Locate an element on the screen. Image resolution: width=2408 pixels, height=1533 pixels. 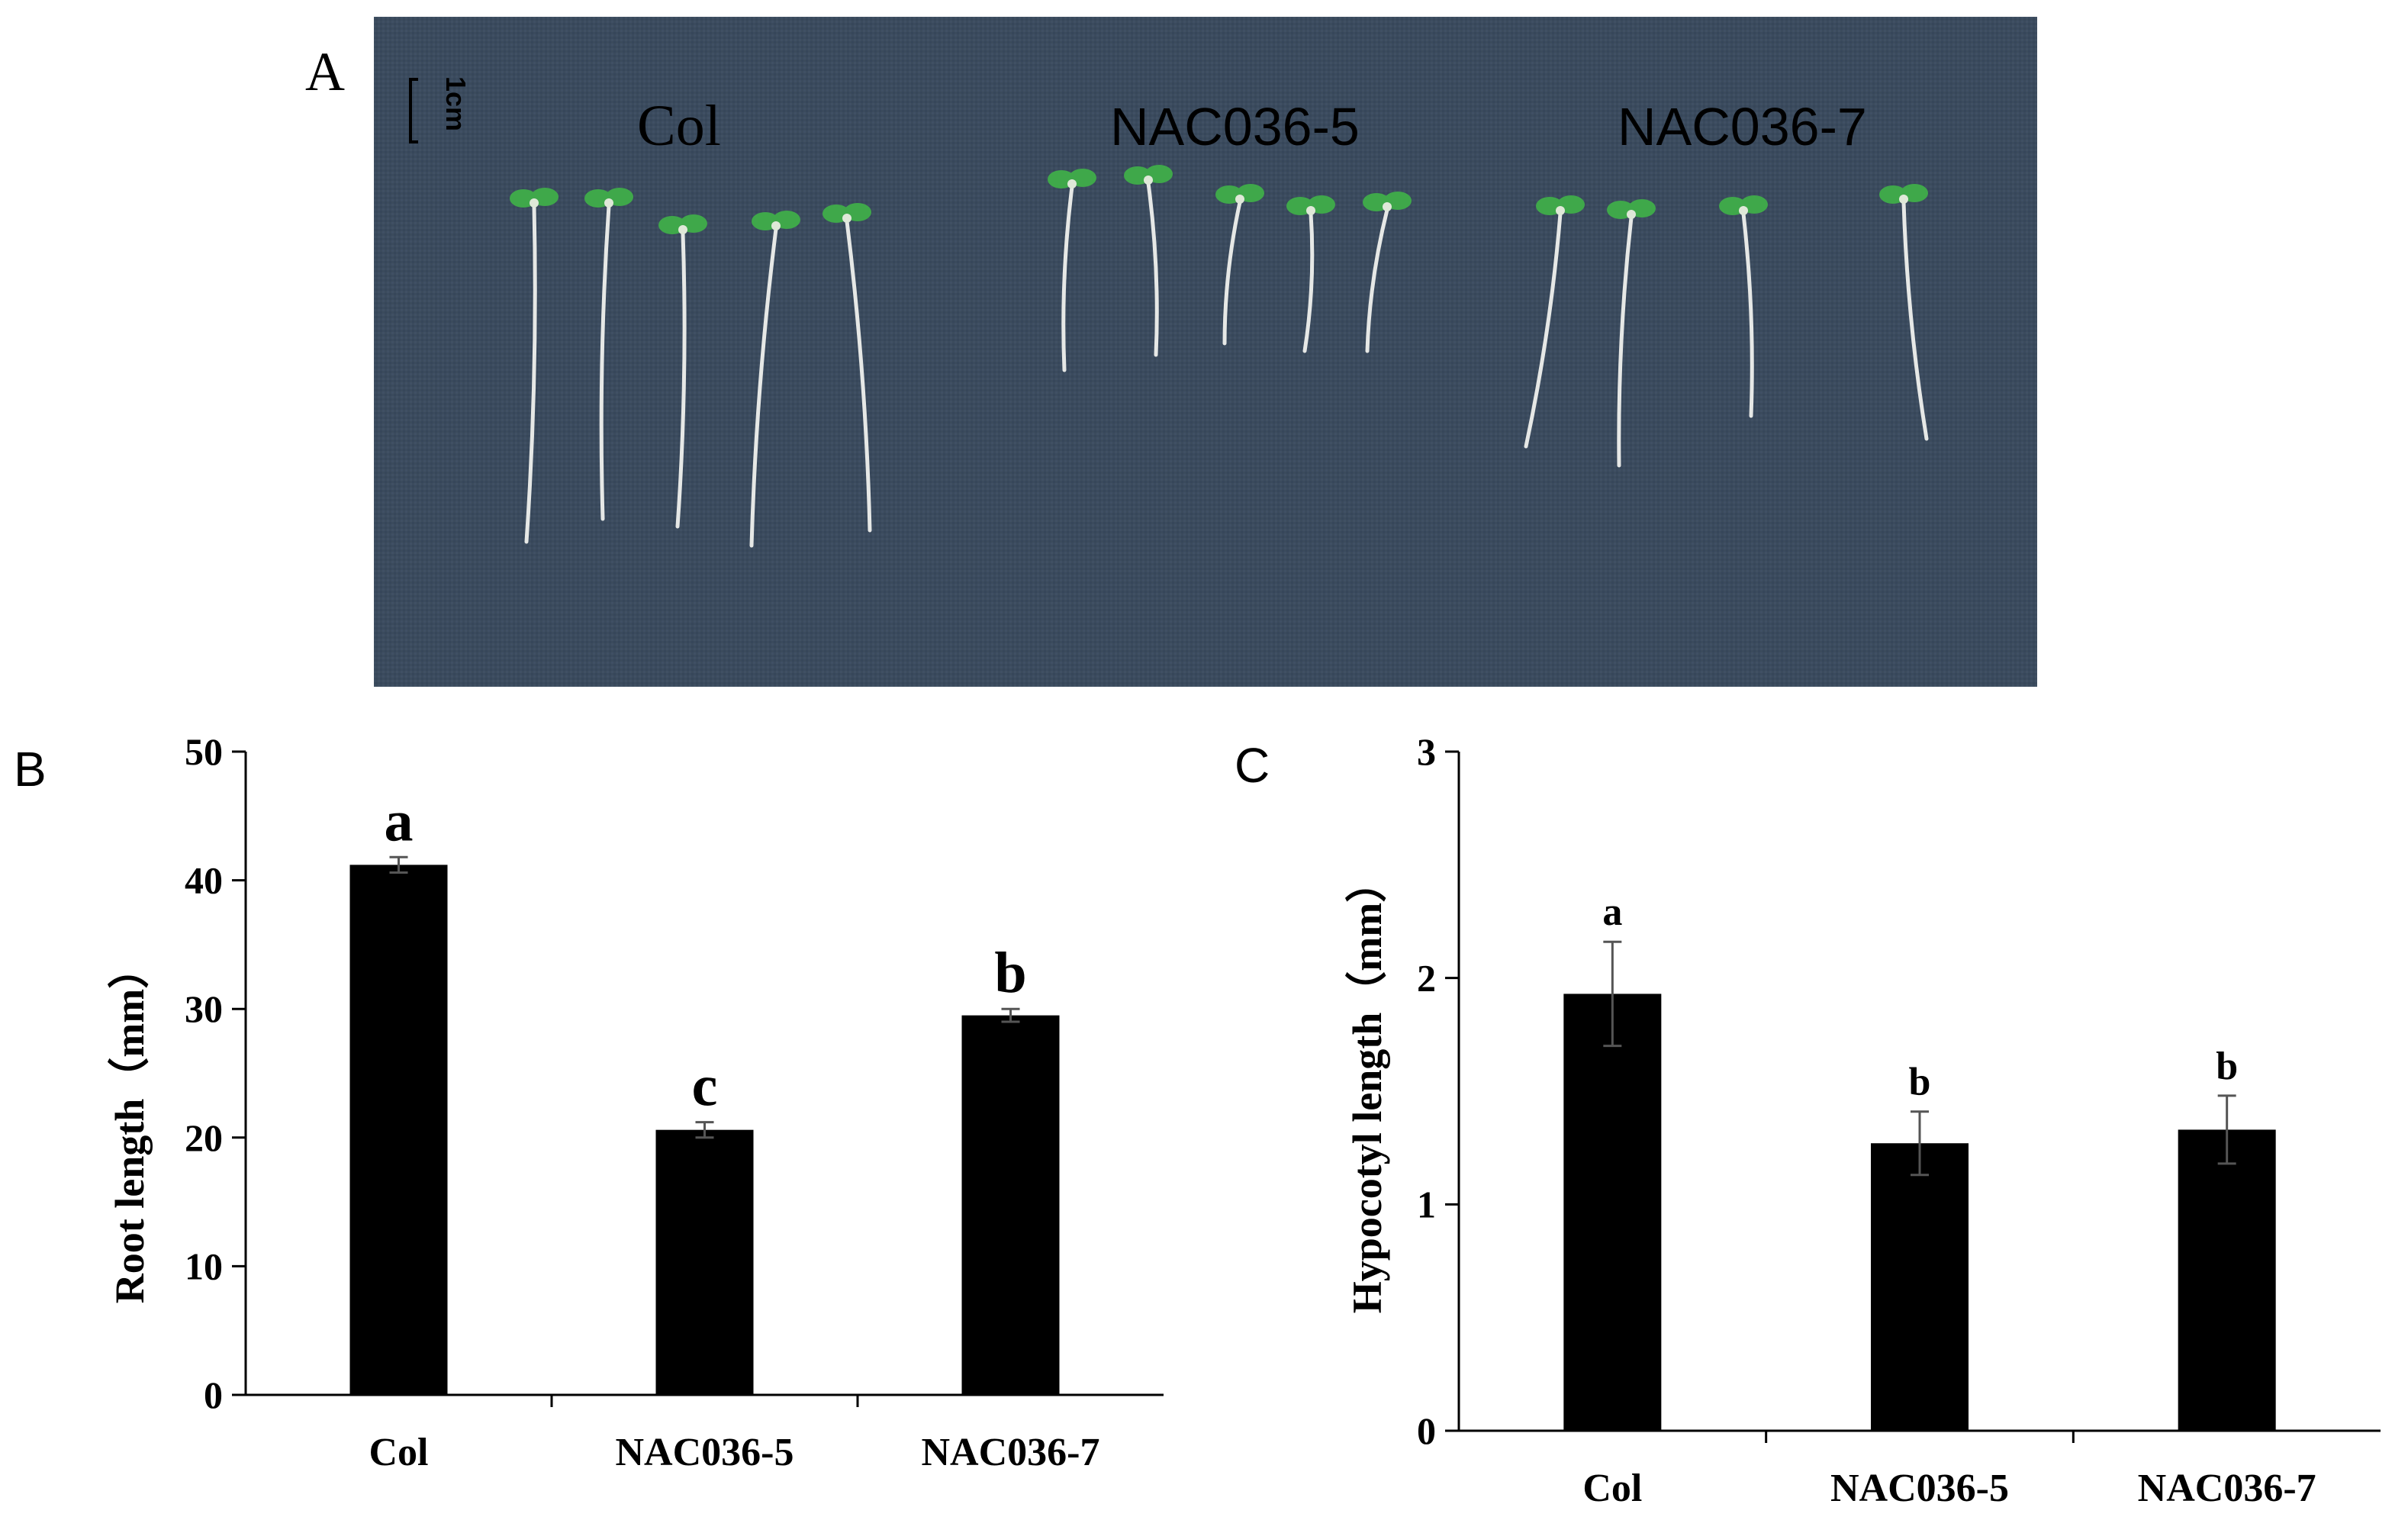
y-tick-label: 50 is located at coordinates (204, 751).